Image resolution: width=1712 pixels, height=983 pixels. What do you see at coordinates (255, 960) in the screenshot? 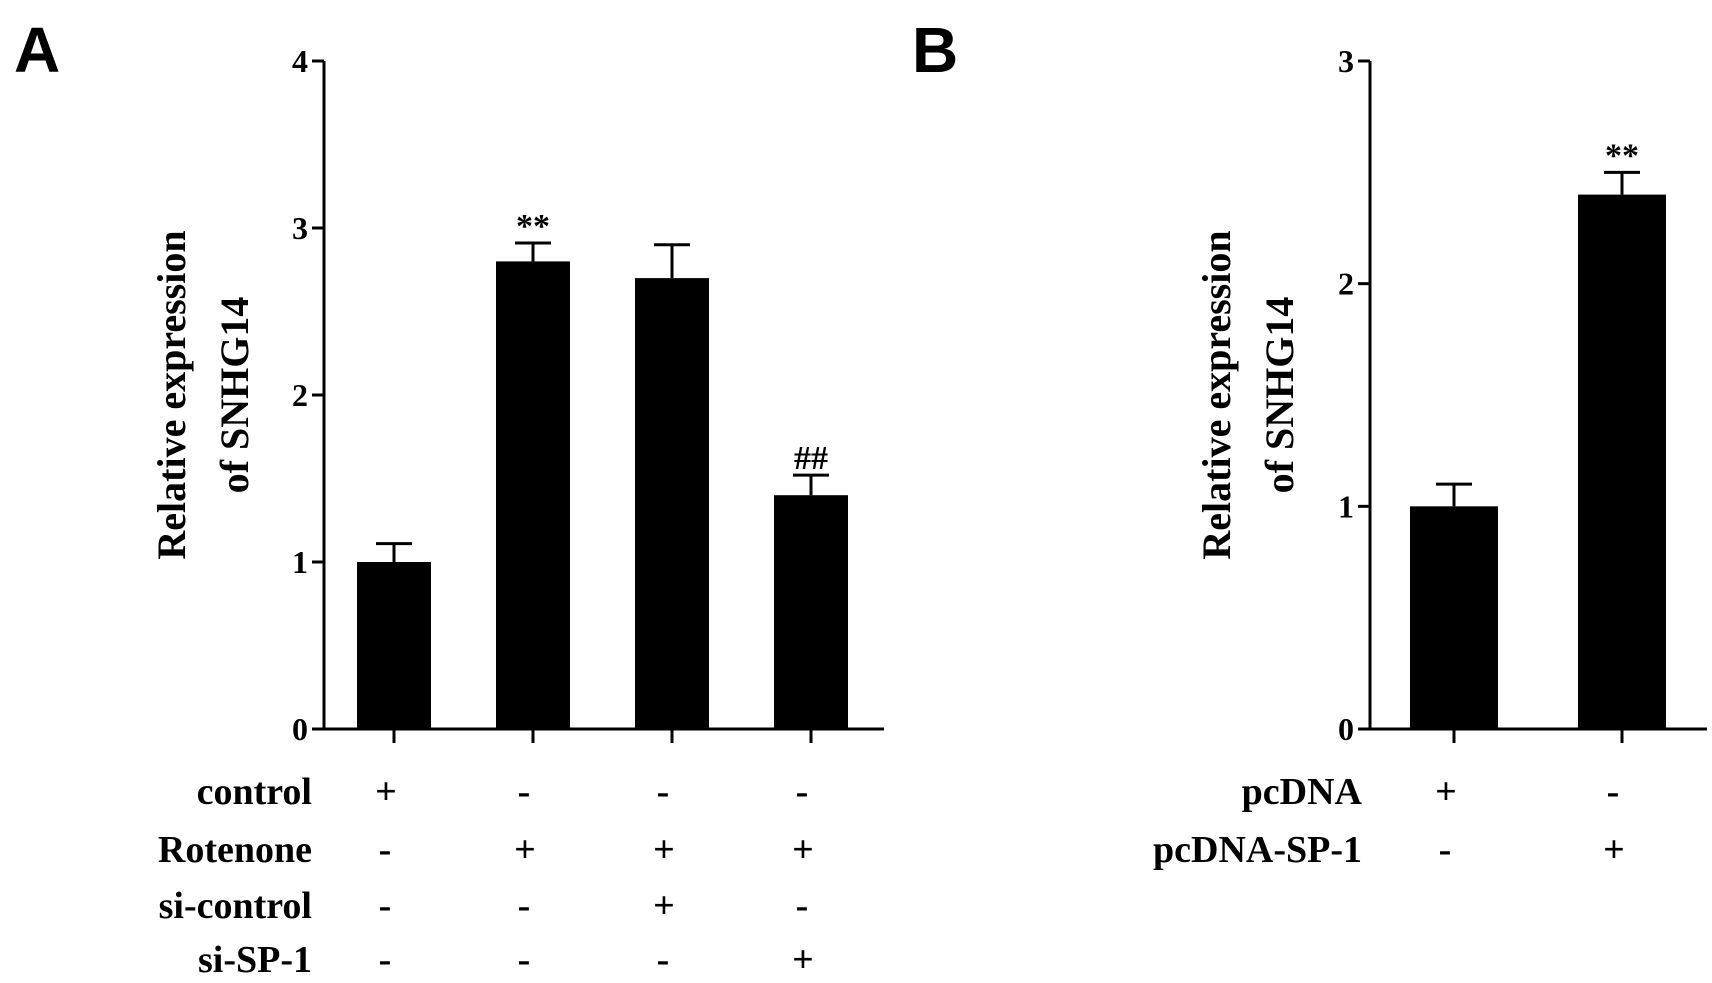
I see `condition-label: si-SP-1` at bounding box center [255, 960].